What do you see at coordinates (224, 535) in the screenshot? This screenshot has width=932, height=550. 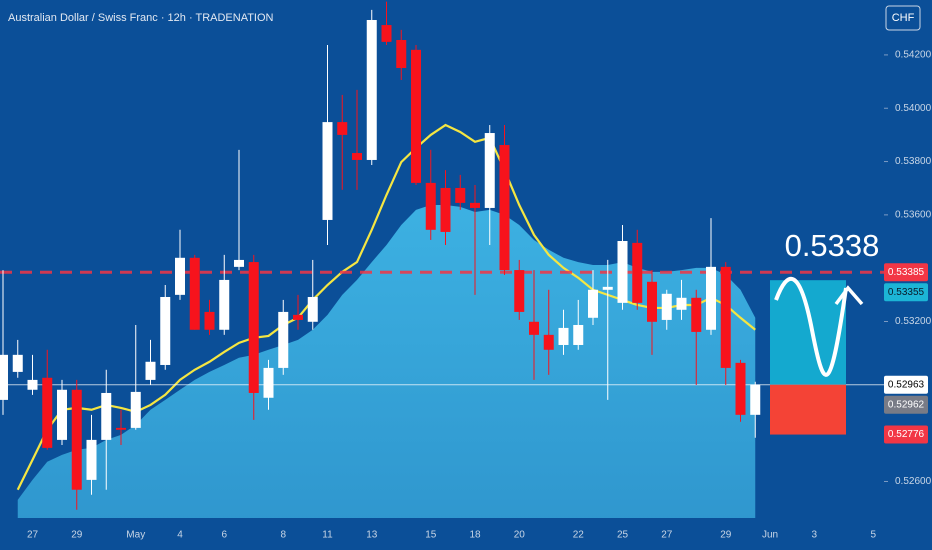 I see `x-tick-label: 6` at bounding box center [224, 535].